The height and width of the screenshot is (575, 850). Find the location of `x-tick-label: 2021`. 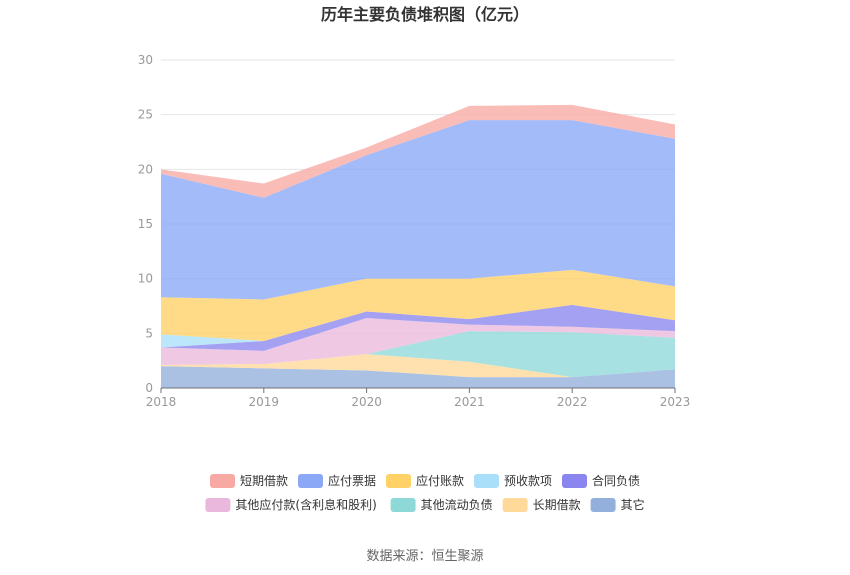

x-tick-label: 2021 is located at coordinates (469, 402).